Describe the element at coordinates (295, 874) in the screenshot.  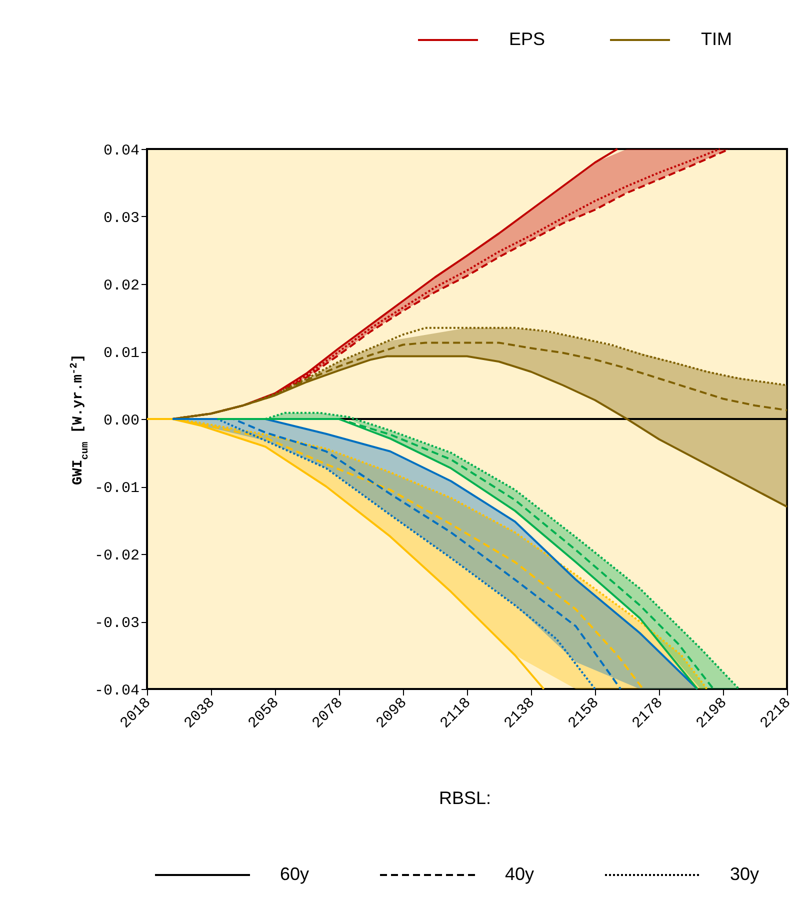
I see `text: 60y` at that location.